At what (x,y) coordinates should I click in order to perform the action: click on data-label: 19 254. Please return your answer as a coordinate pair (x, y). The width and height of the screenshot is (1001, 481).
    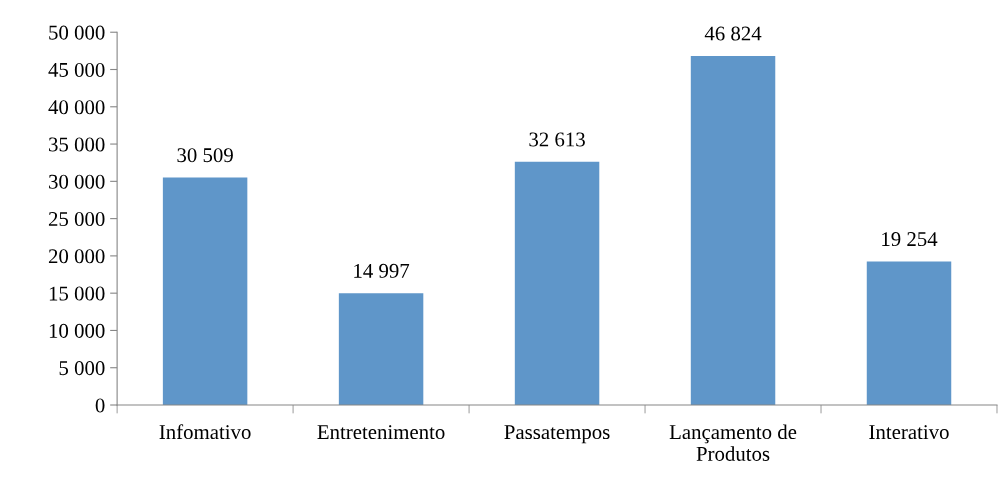
    Looking at the image, I should click on (910, 239).